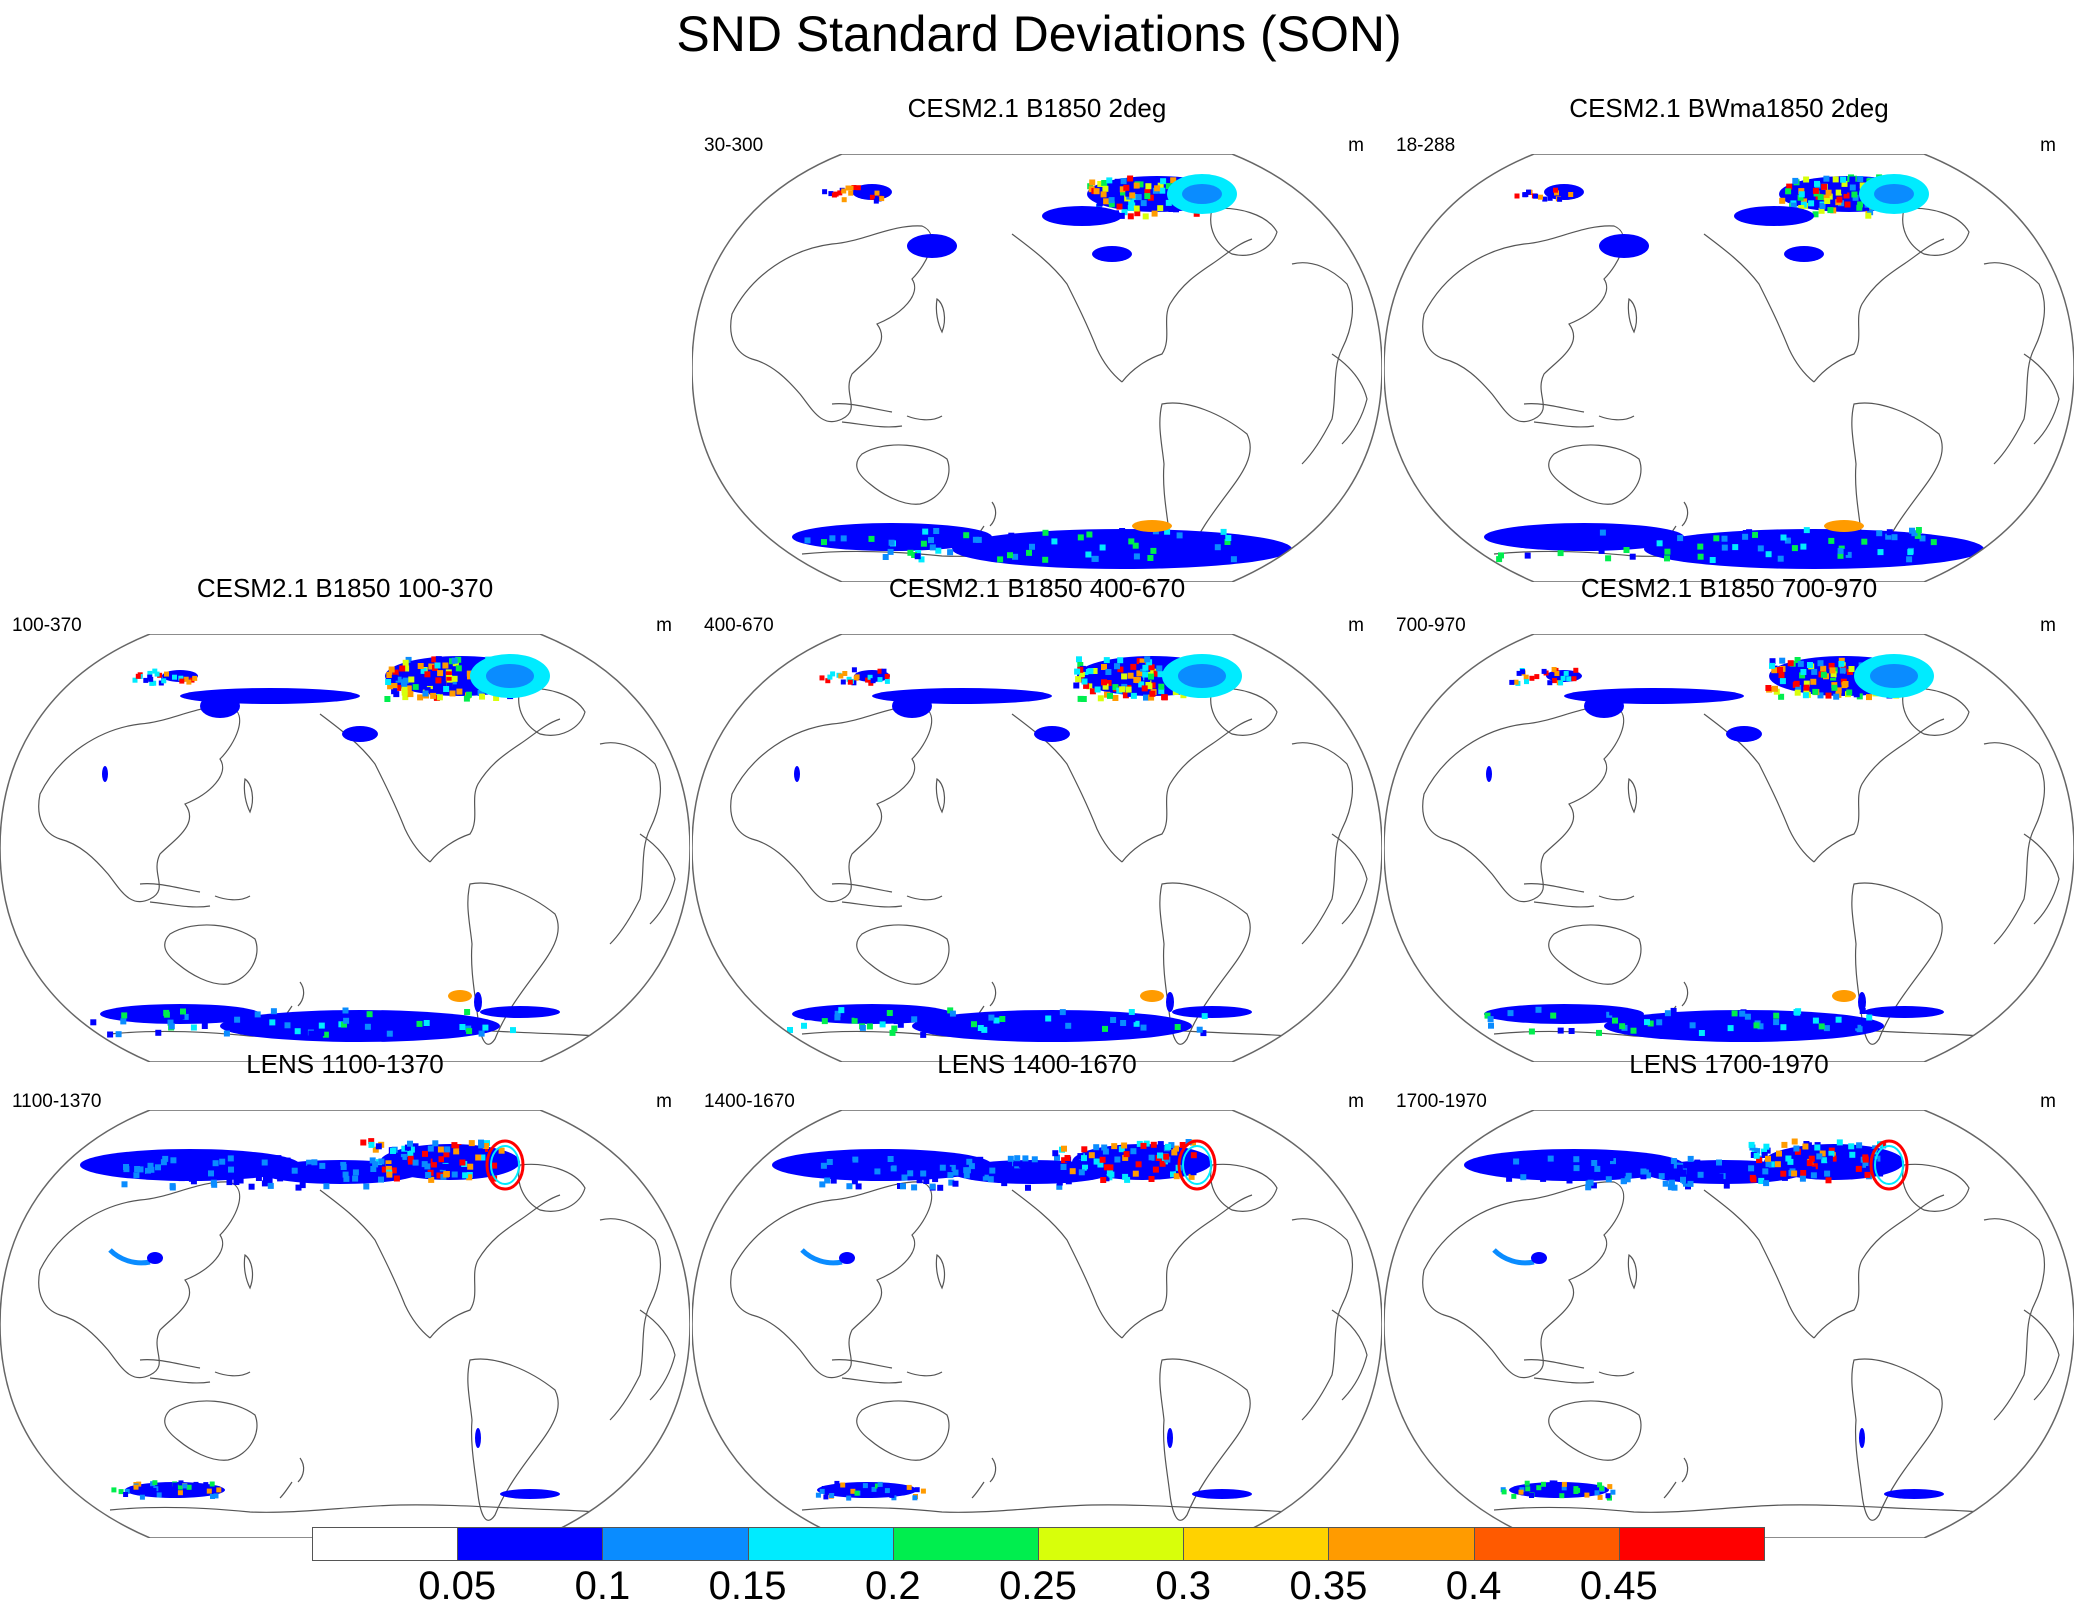 This screenshot has height=1610, width=2078. What do you see at coordinates (1729, 1064) in the screenshot?
I see `panel-title: LENS 1700-1970` at bounding box center [1729, 1064].